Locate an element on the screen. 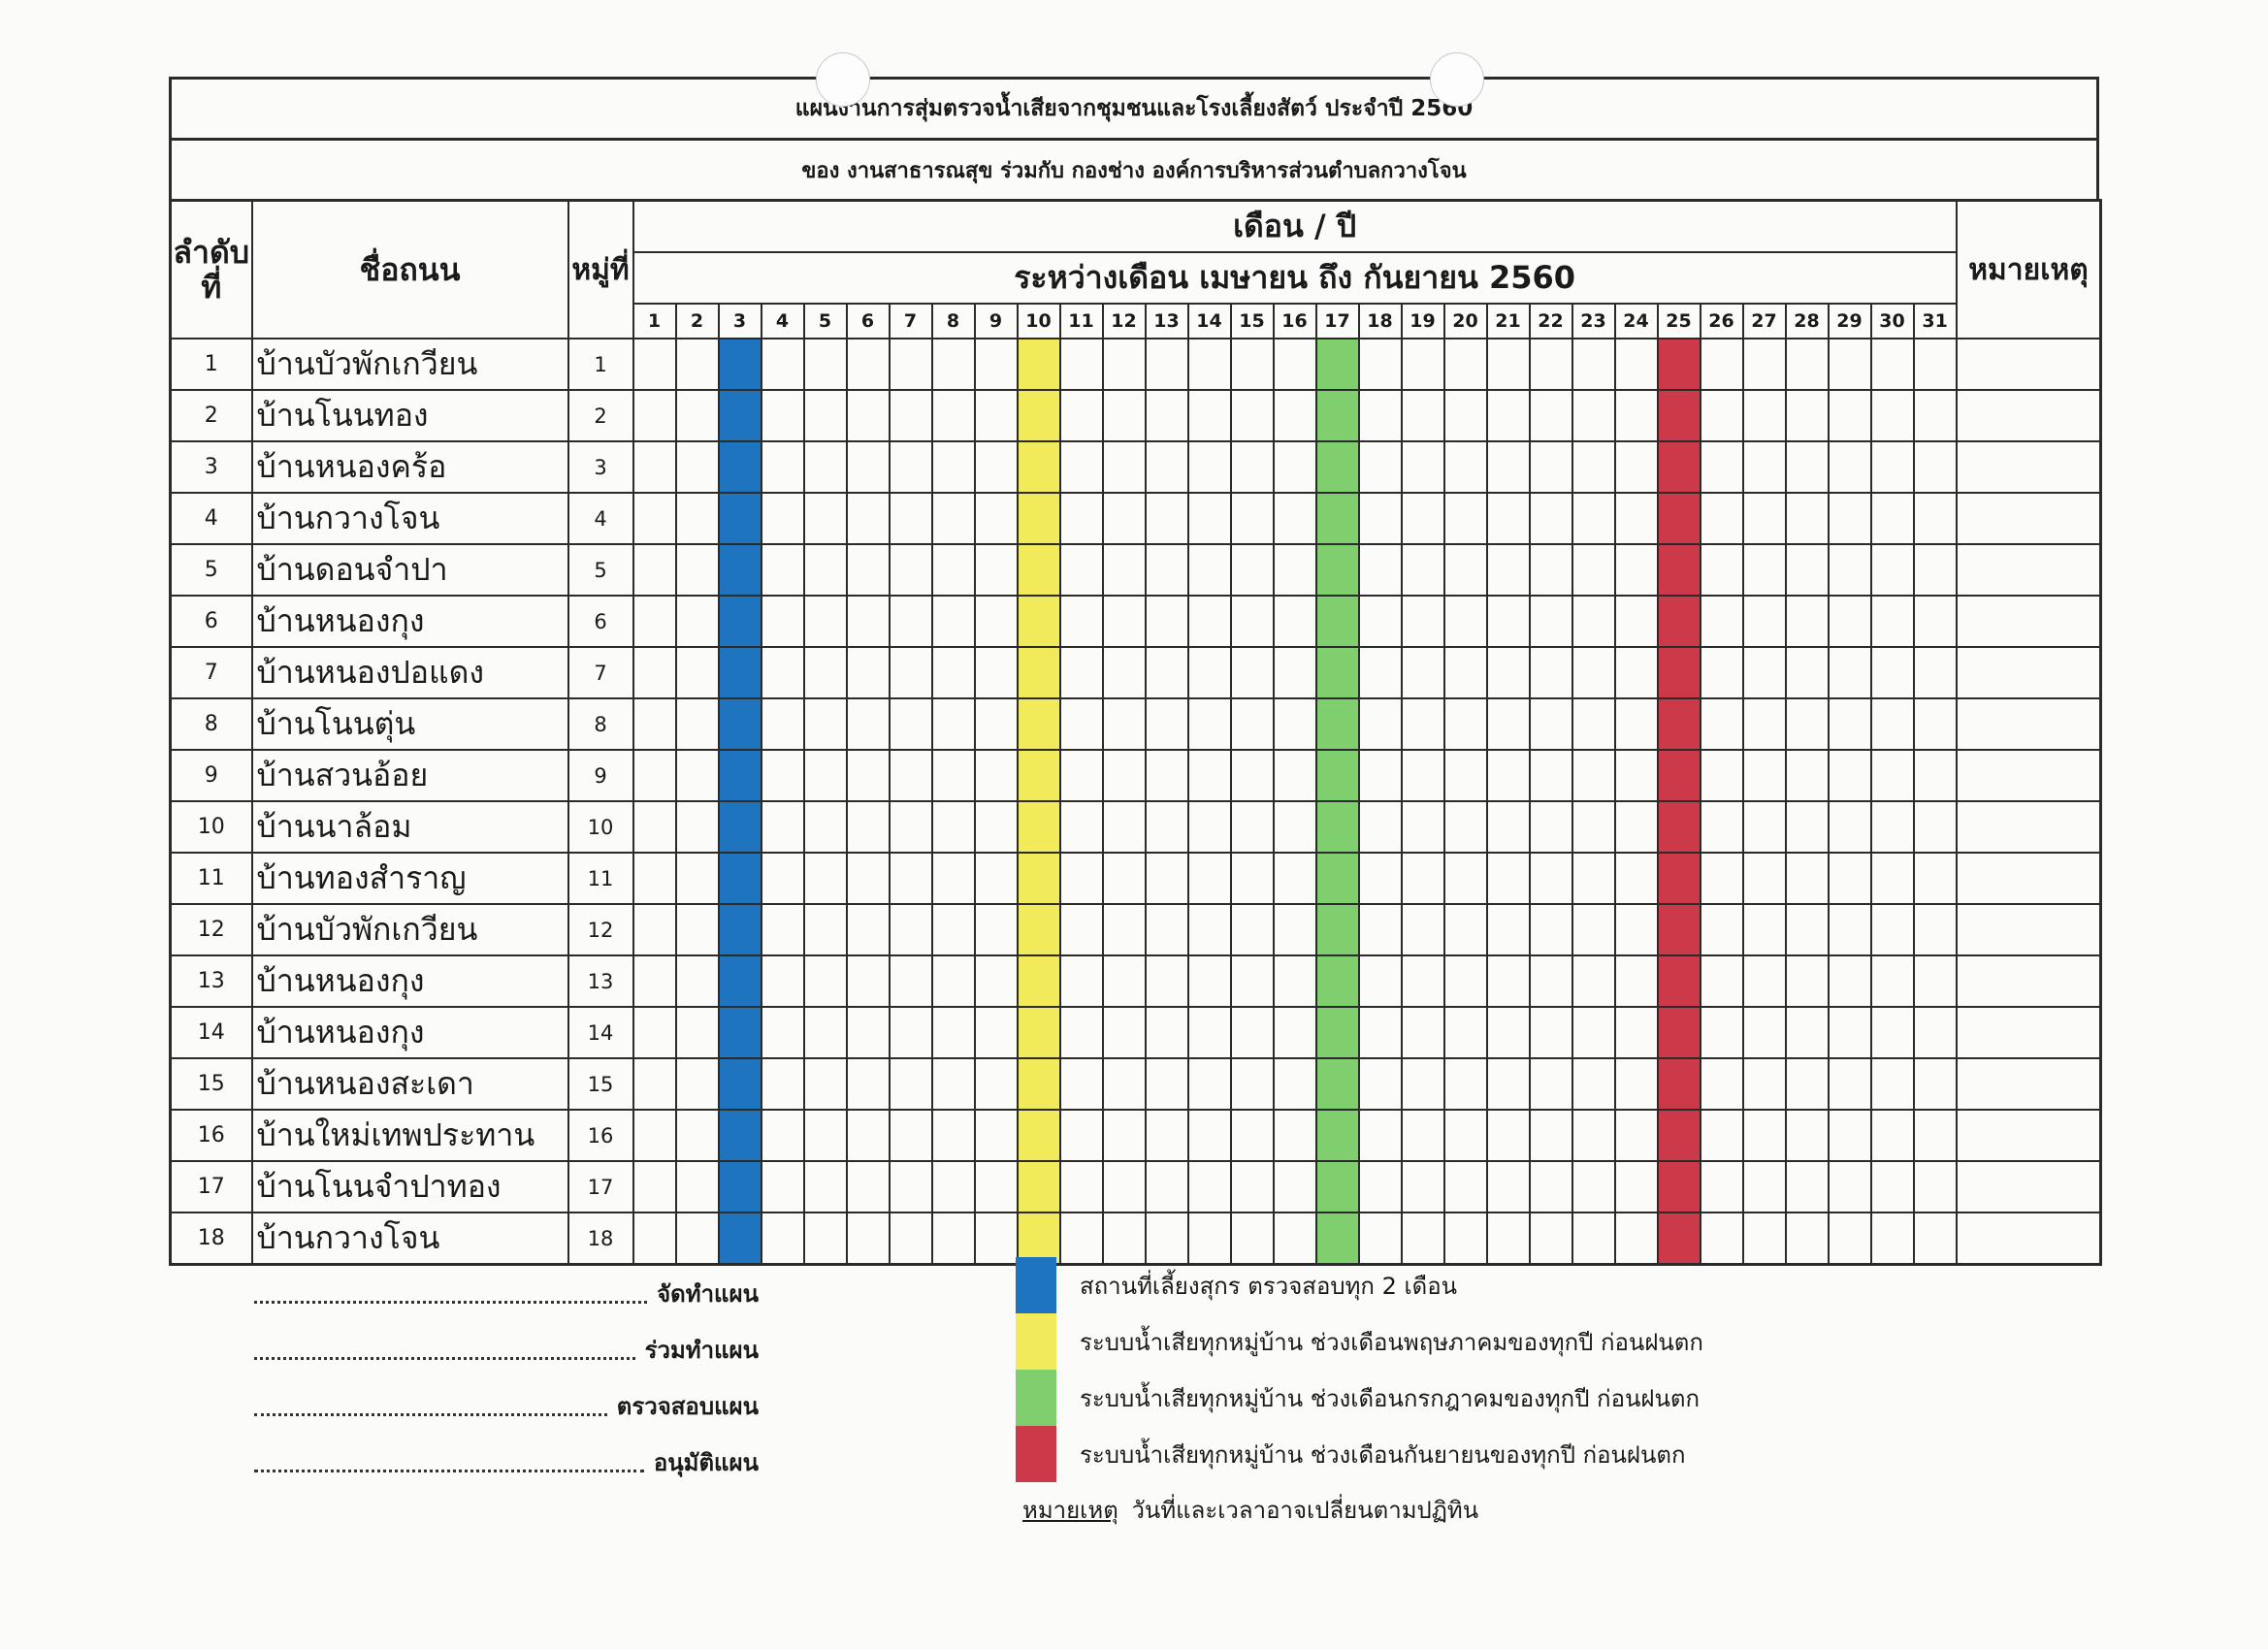  day-header-31: 31 is located at coordinates (1935, 321).